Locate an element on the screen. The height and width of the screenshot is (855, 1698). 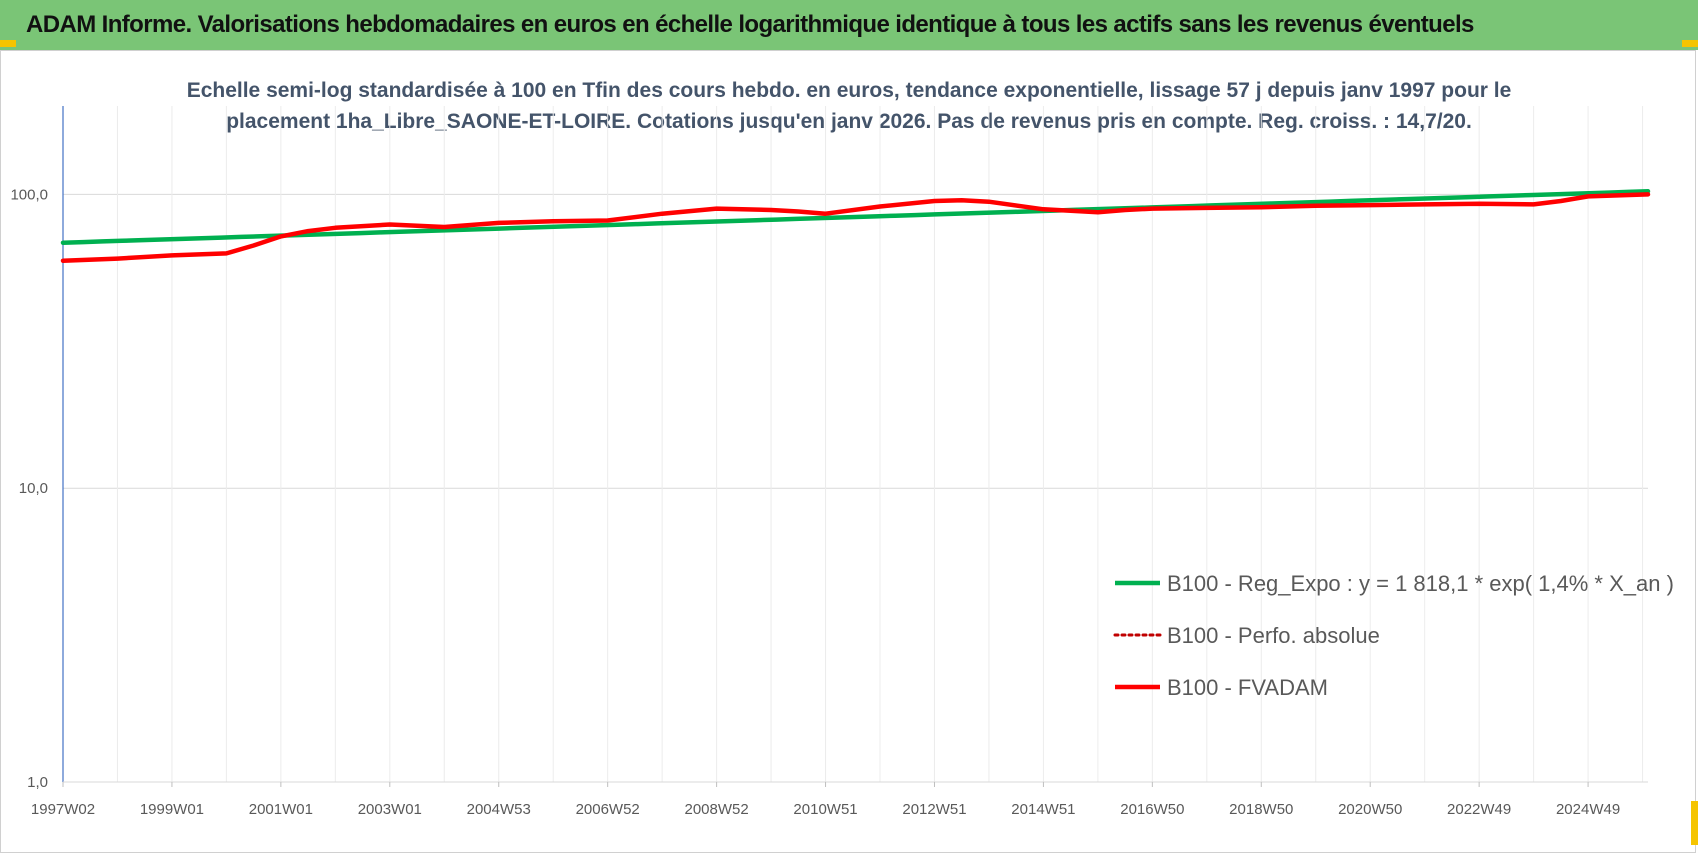
y-tick-label: 1,0 is located at coordinates (37, 782).